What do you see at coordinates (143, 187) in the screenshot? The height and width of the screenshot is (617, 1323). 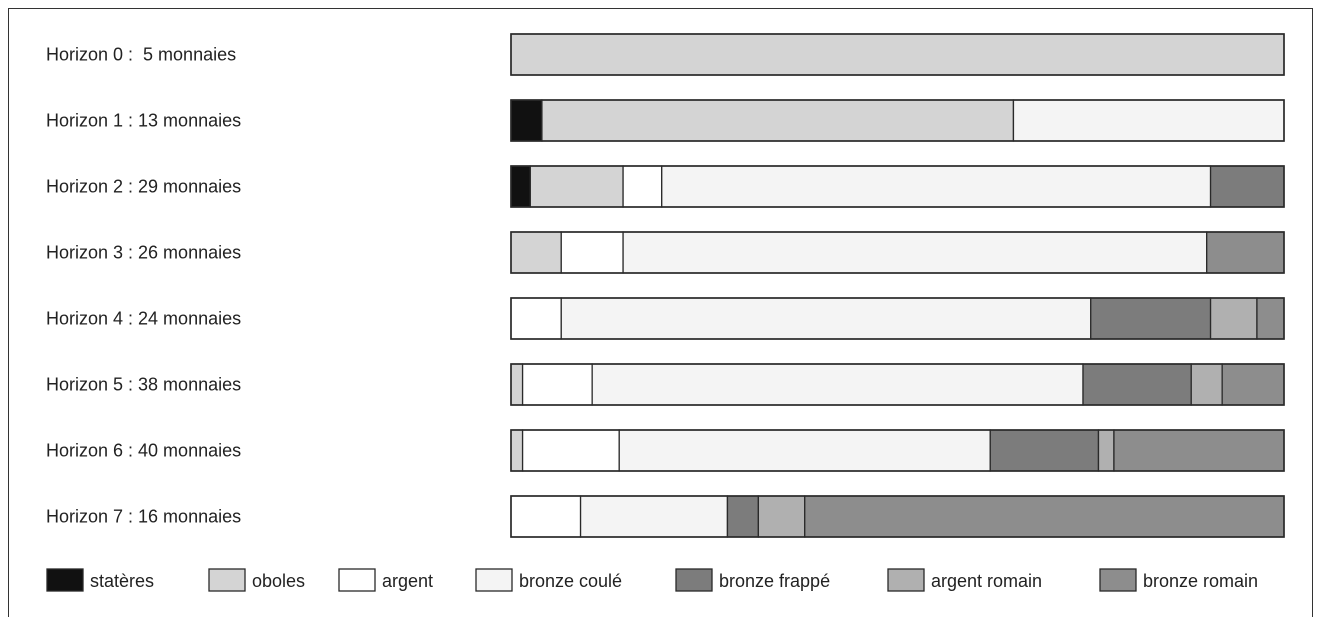 I see `category-label: Horizon 2 : 29 monnaies` at bounding box center [143, 187].